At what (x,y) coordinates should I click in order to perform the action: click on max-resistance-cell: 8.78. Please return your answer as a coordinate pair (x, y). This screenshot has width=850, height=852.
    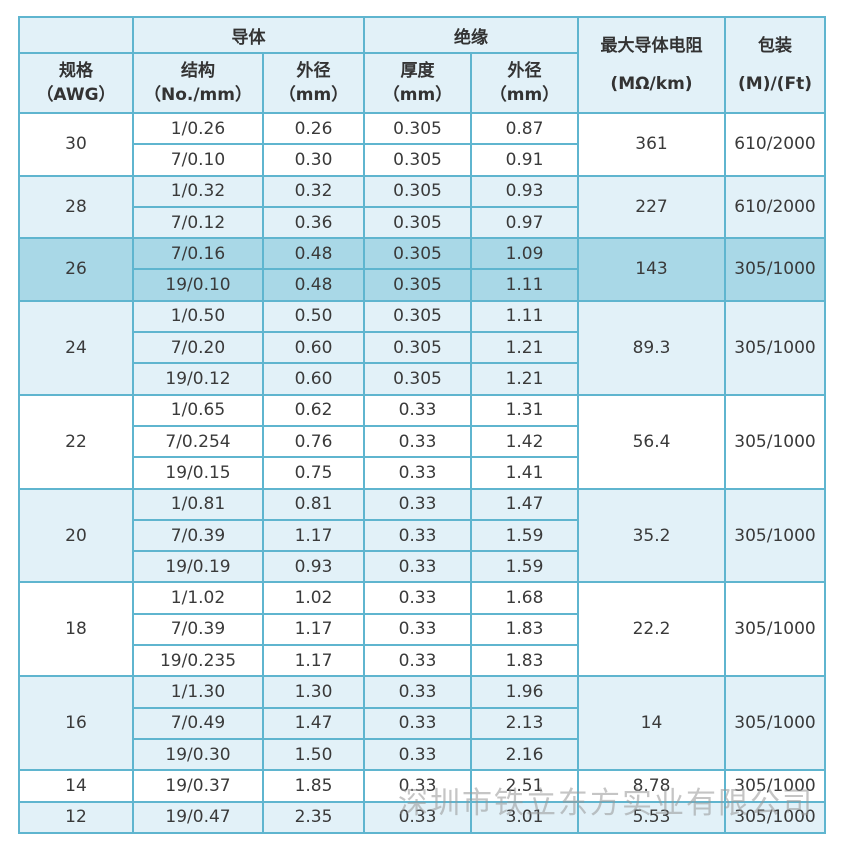
    Looking at the image, I should click on (651, 786).